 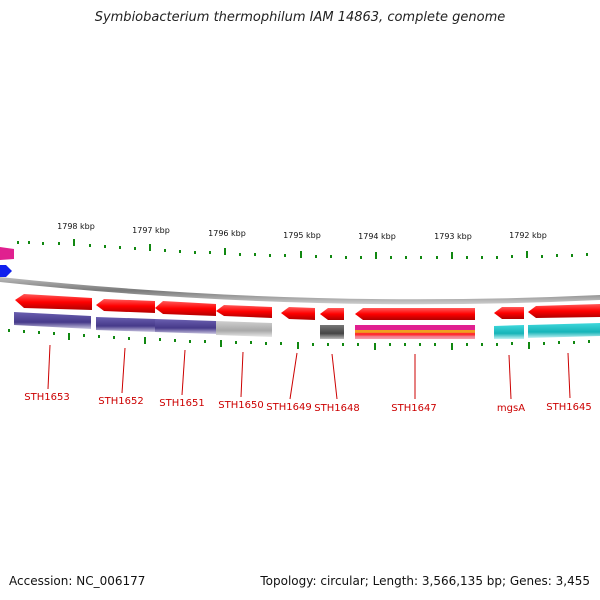 What do you see at coordinates (309, 372) in the screenshot?
I see `leader-lines` at bounding box center [309, 372].